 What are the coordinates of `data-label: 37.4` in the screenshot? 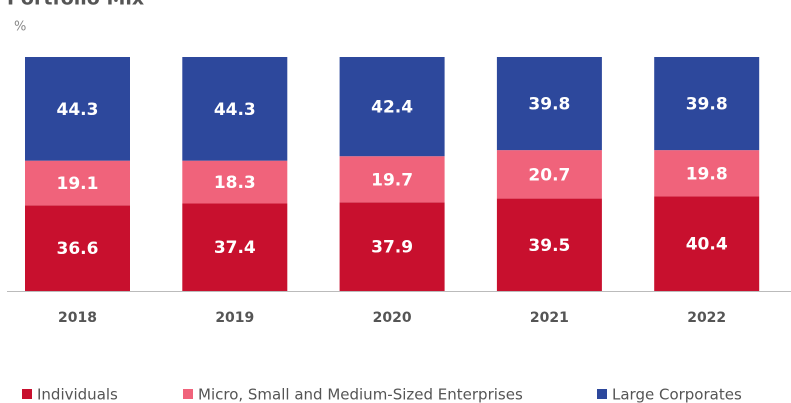 It's located at (235, 248).